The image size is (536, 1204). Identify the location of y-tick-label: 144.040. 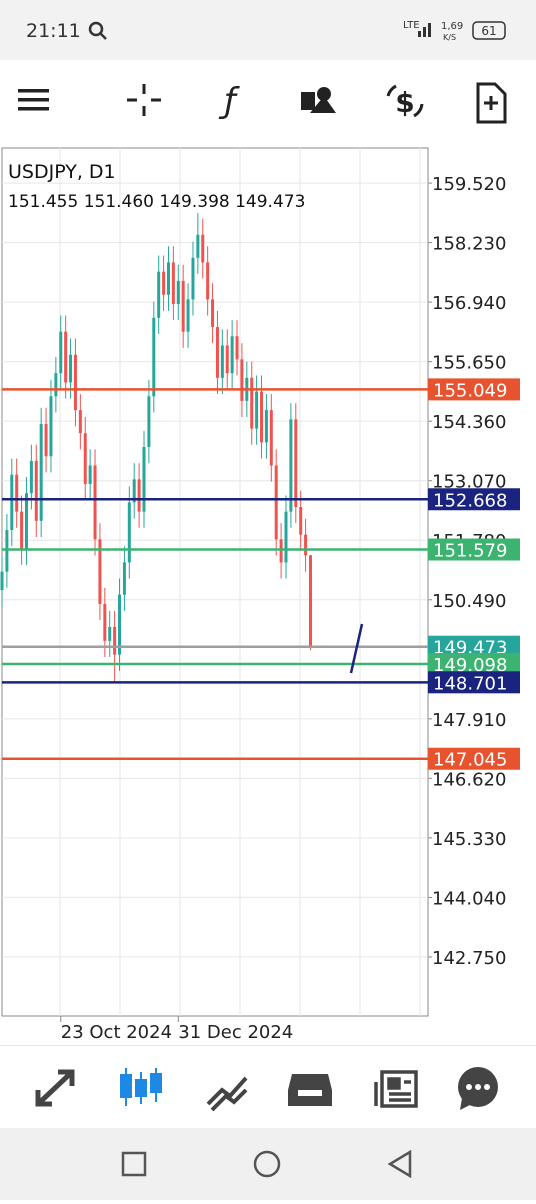
(469, 898).